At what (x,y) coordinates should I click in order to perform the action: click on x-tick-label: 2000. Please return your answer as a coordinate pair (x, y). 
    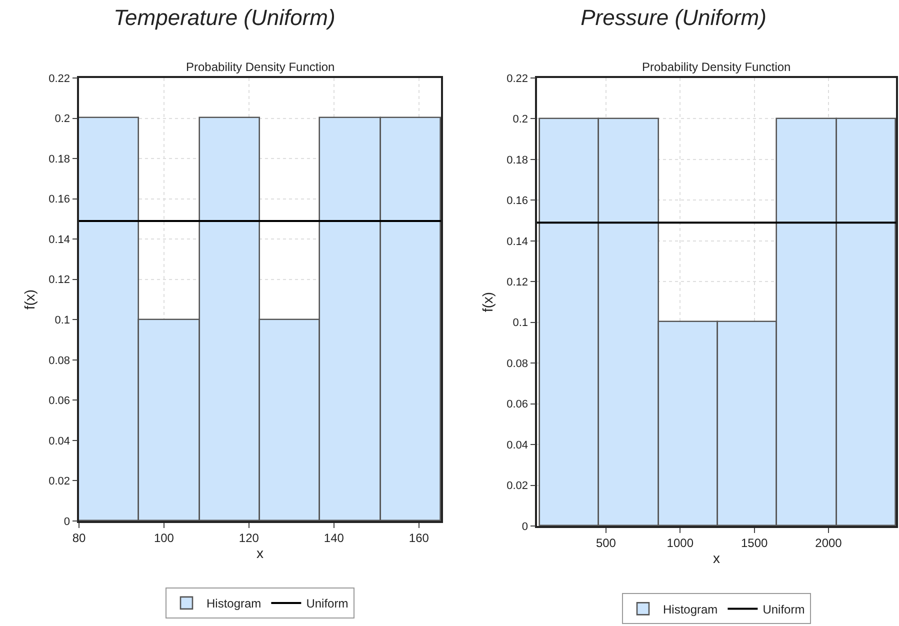
    Looking at the image, I should click on (828, 543).